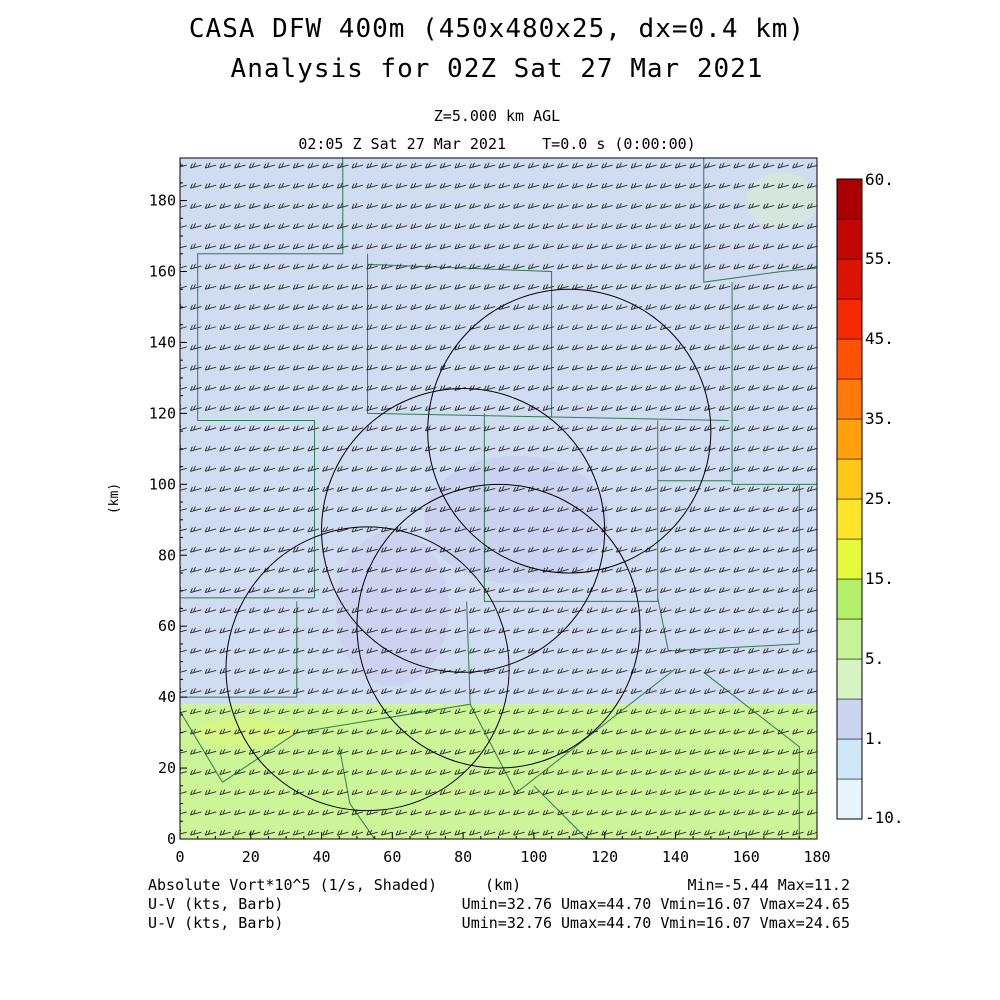  What do you see at coordinates (816, 857) in the screenshot?
I see `x-tick-label: 180` at bounding box center [816, 857].